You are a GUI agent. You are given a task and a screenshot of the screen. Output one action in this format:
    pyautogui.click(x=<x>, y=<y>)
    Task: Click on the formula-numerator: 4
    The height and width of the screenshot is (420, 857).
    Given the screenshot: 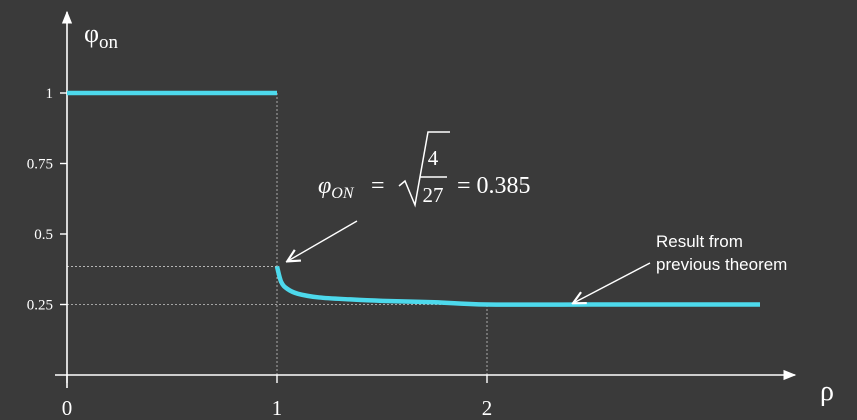 What is the action you would take?
    pyautogui.click(x=433, y=158)
    